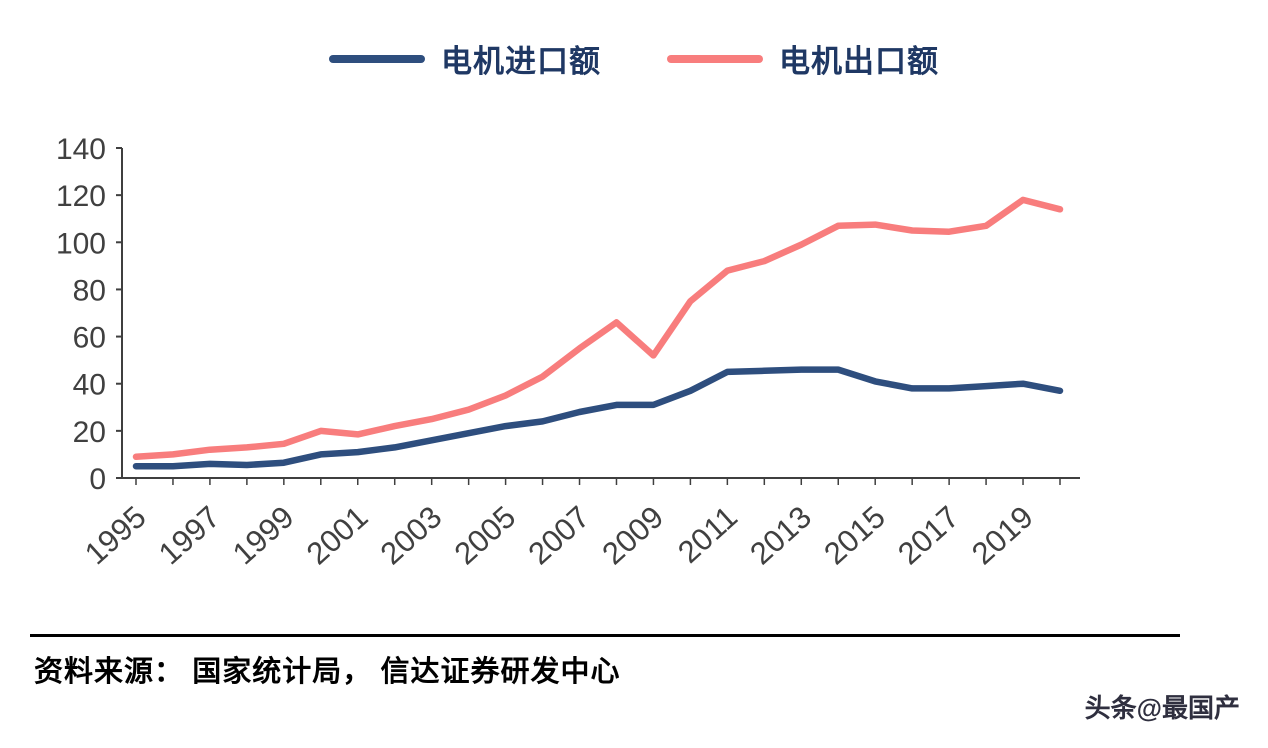 This screenshot has height=748, width=1268. What do you see at coordinates (521, 61) in the screenshot?
I see `legend-label-import: 电机进口额` at bounding box center [521, 61].